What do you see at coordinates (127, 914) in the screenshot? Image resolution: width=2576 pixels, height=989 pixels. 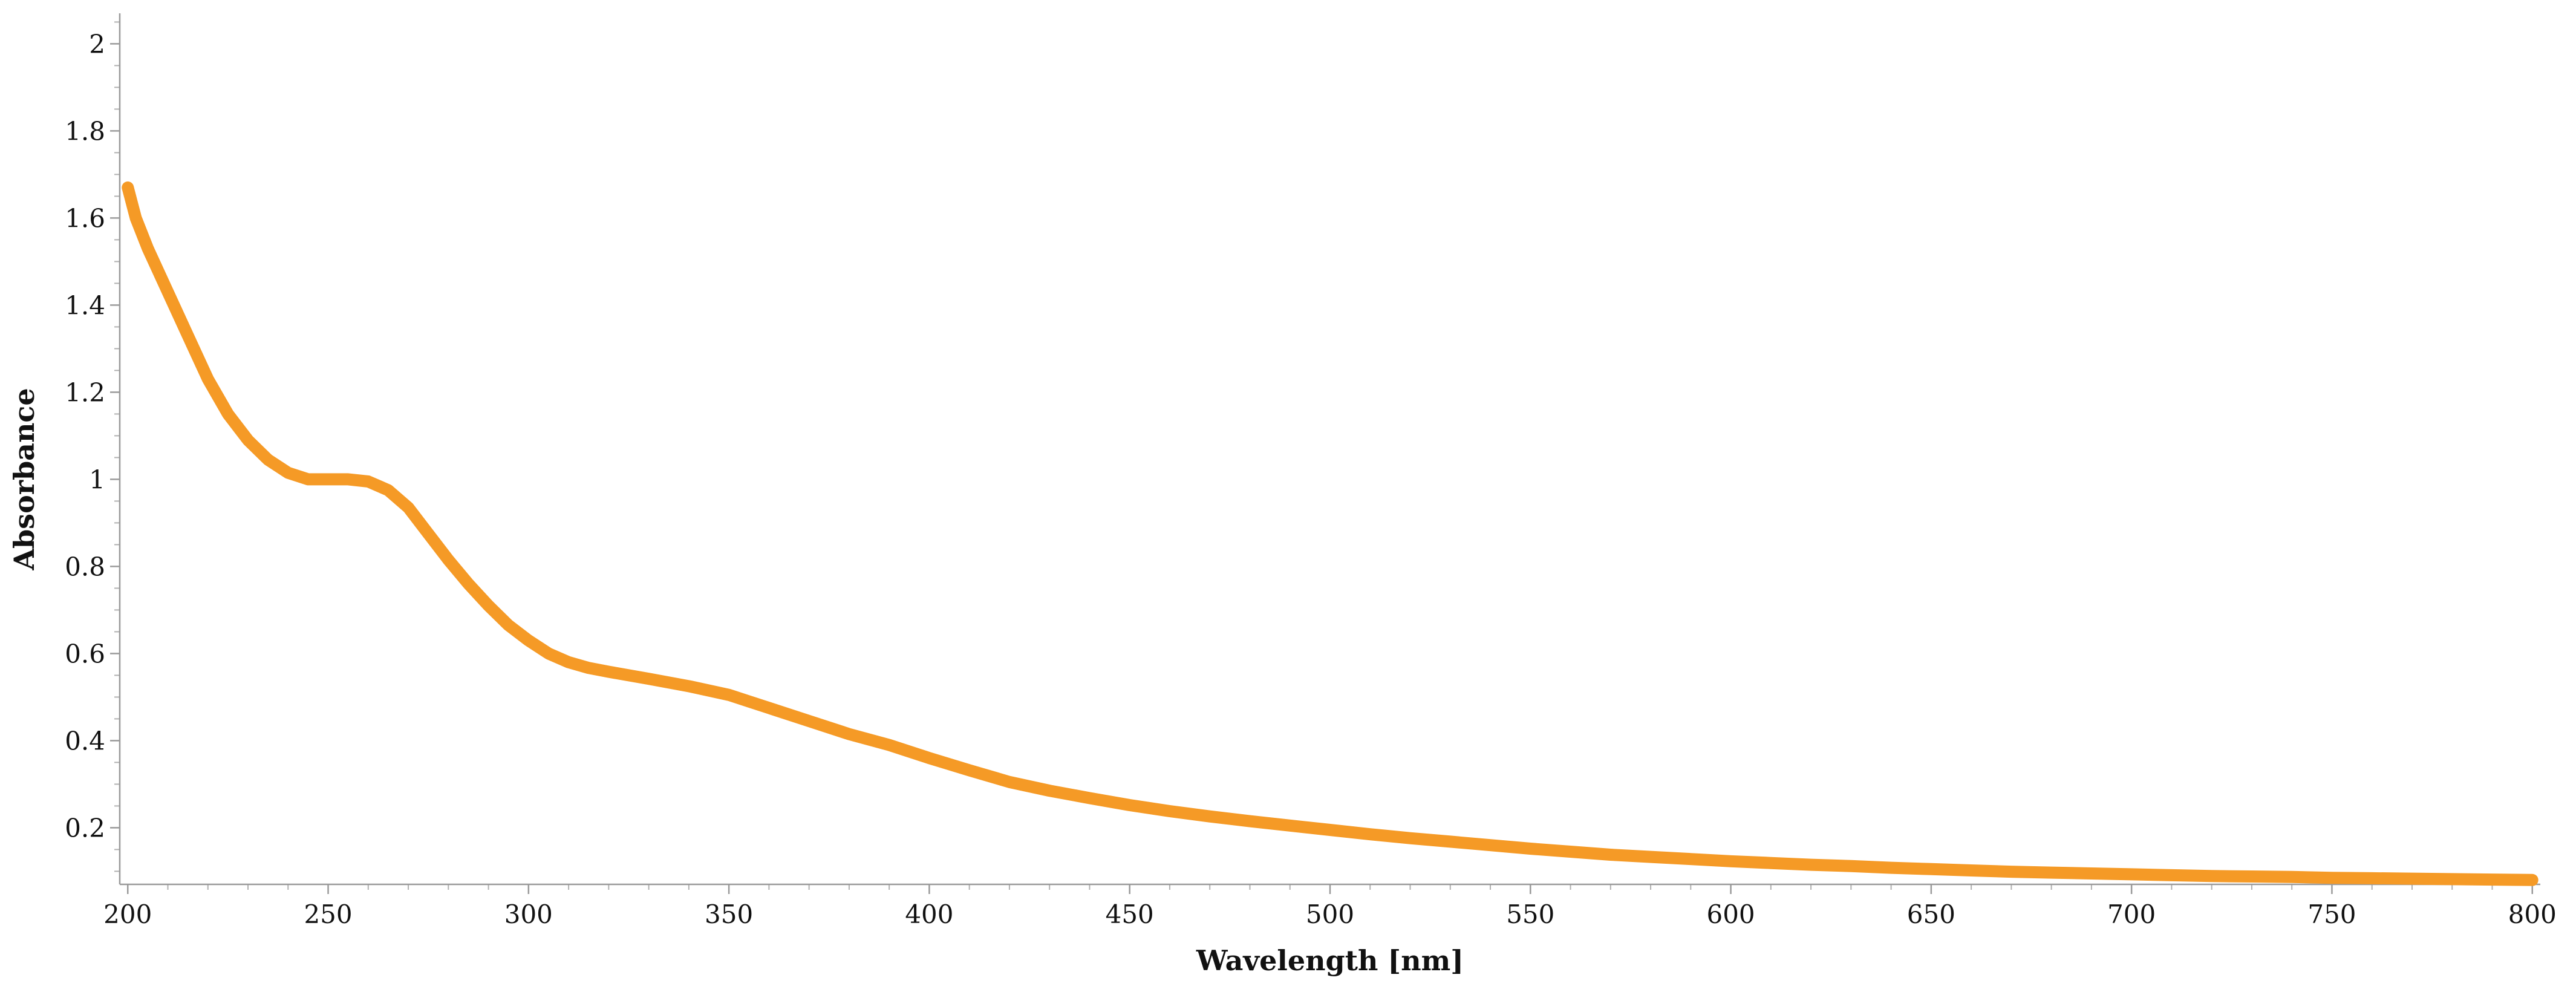 I see `x-tick-label: 200` at bounding box center [127, 914].